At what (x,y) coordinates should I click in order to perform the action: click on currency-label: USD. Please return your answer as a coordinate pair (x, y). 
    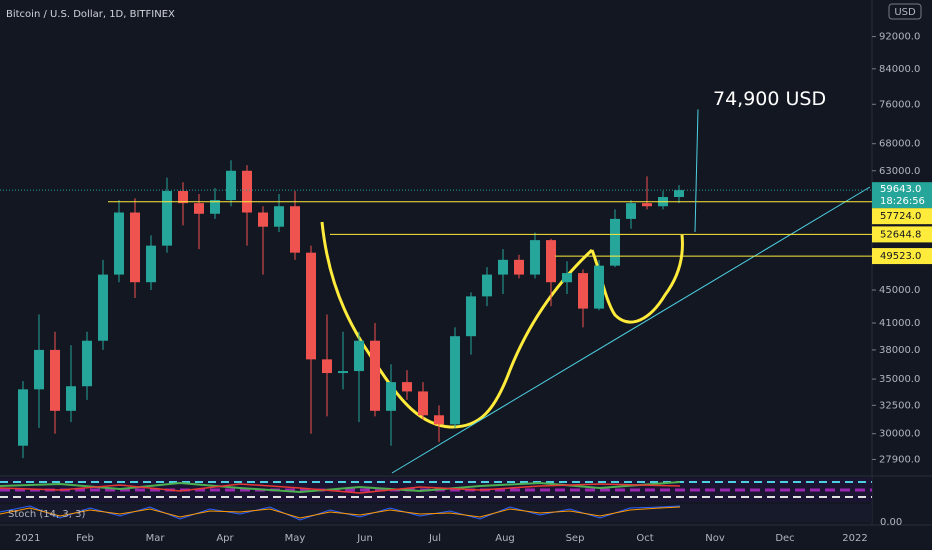
    Looking at the image, I should click on (905, 12).